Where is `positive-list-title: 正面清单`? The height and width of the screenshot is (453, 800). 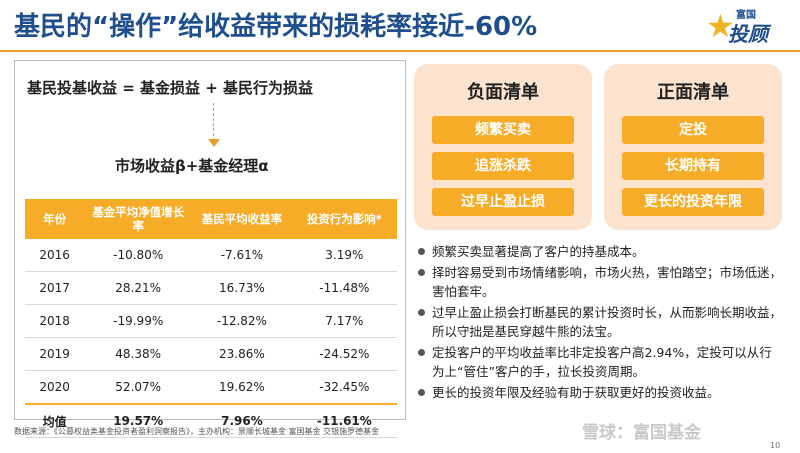 positive-list-title: 正面清单 is located at coordinates (693, 92).